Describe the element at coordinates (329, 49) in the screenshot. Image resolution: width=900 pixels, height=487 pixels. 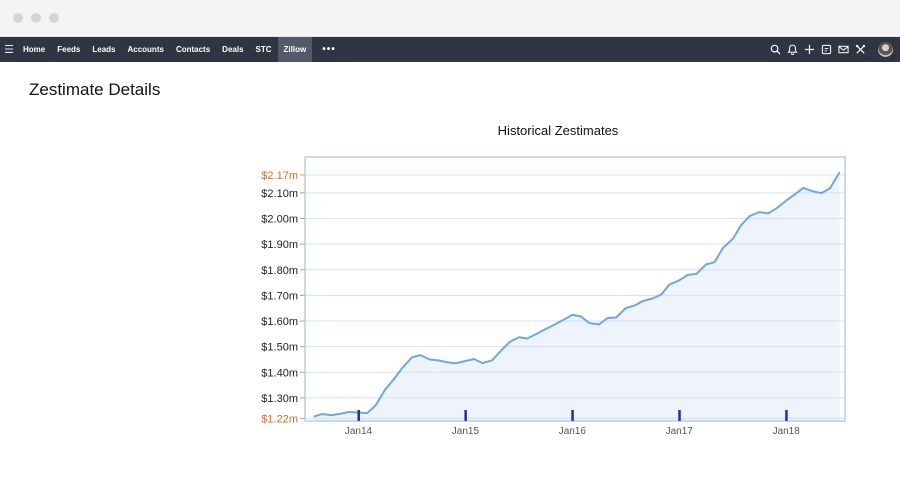
I see `more-menu-button: •••` at that location.